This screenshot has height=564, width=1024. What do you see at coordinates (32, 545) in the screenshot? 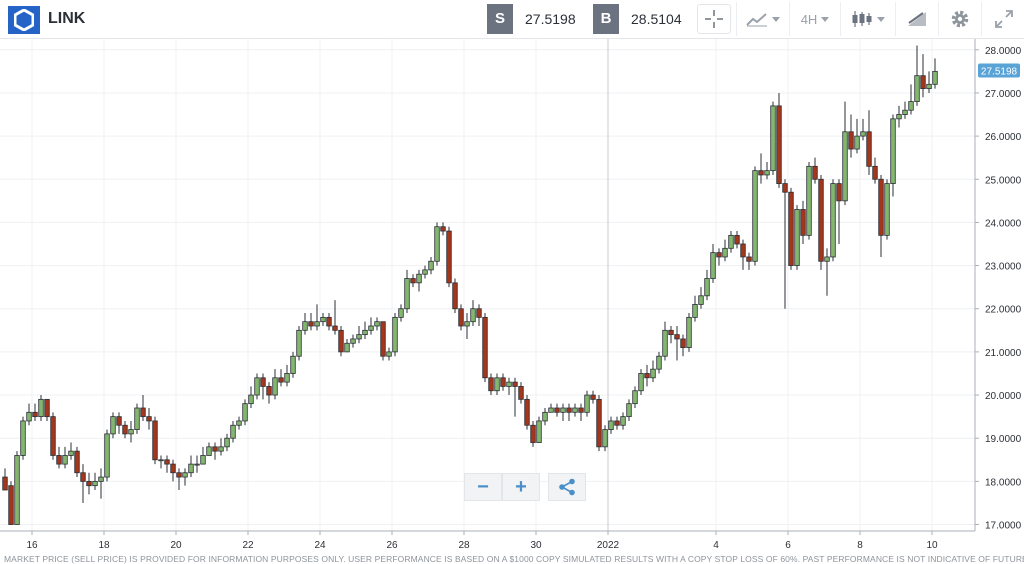
I see `x-tick-label: 16` at bounding box center [32, 545].